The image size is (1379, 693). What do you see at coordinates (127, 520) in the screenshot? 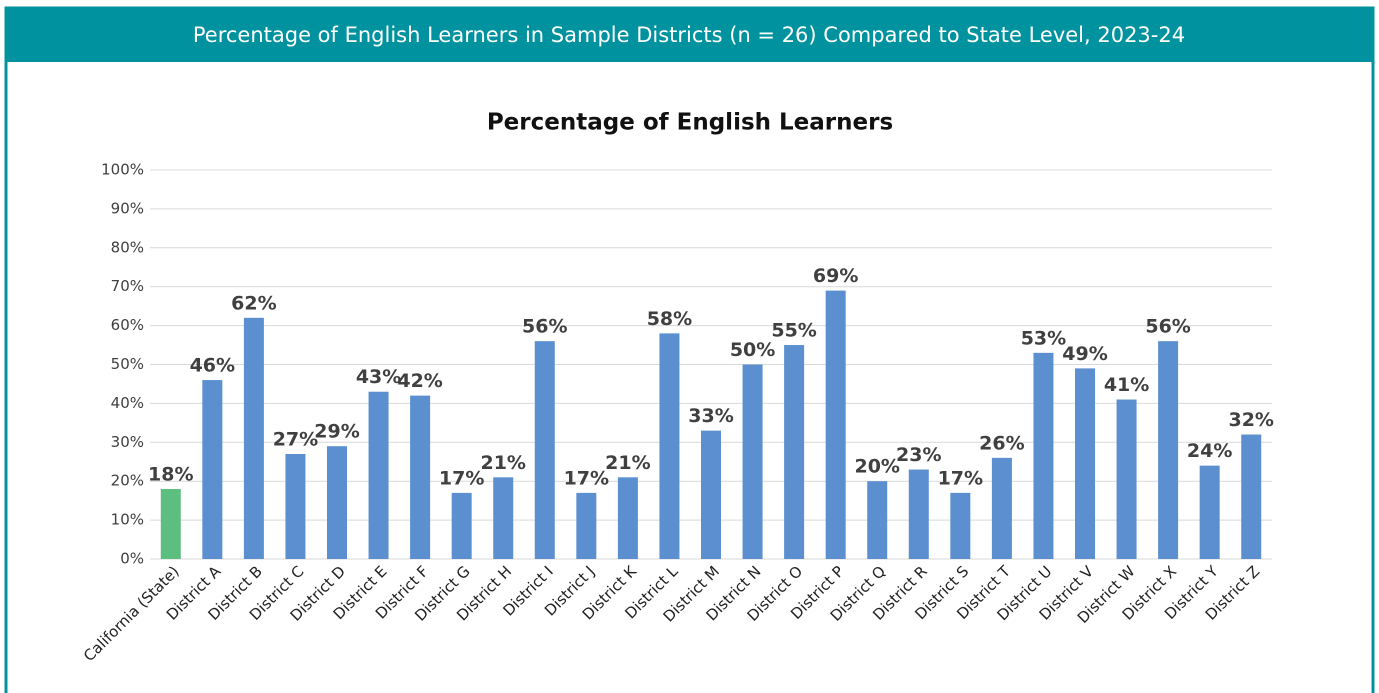
I see `y-tick-label: 10%` at bounding box center [127, 520].